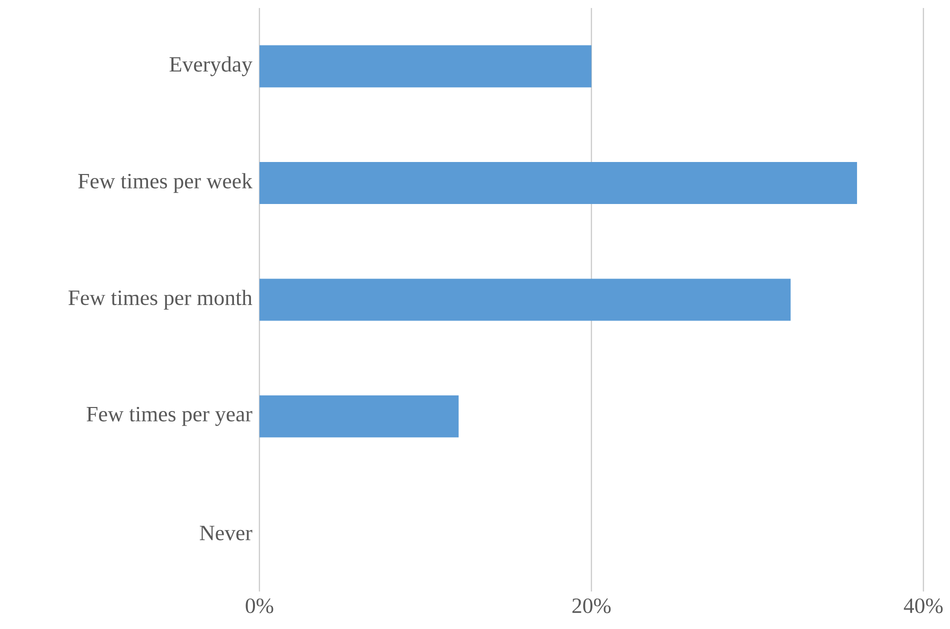  Describe the element at coordinates (169, 416) in the screenshot. I see `y-tick-label: Few times per year` at that location.